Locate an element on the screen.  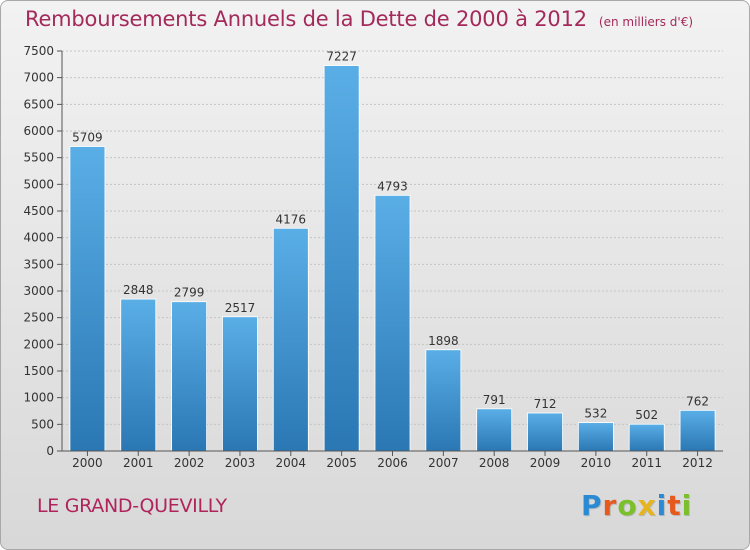
y-tick-label: 5000 is located at coordinates (38, 184).